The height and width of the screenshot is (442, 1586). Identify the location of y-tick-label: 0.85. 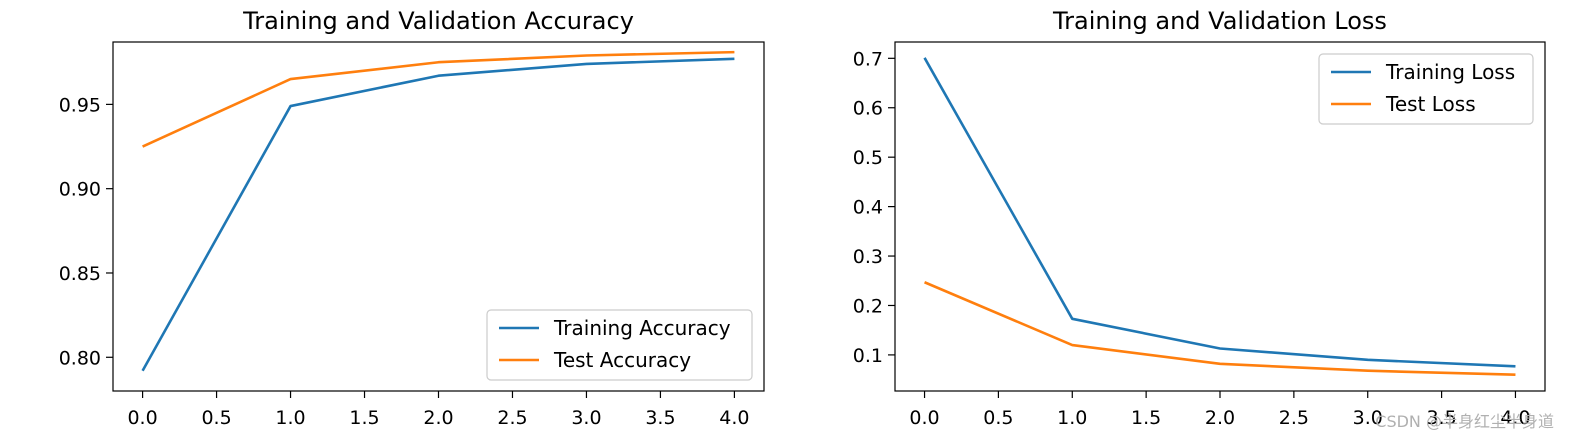
(80, 274).